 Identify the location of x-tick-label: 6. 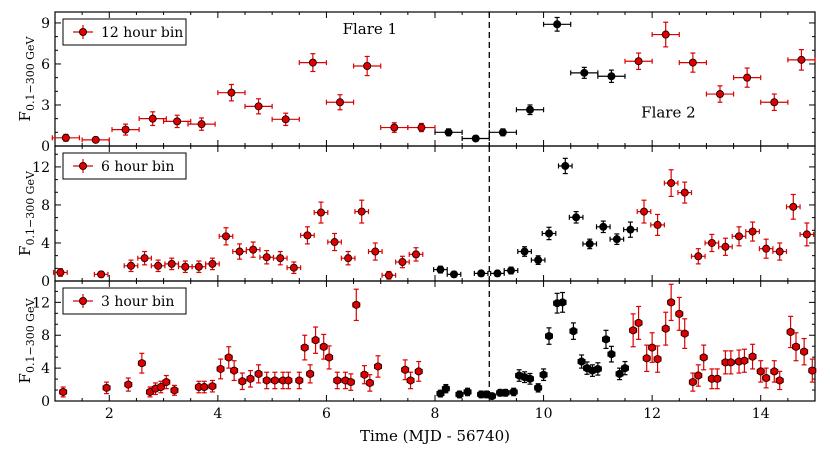
(326, 414).